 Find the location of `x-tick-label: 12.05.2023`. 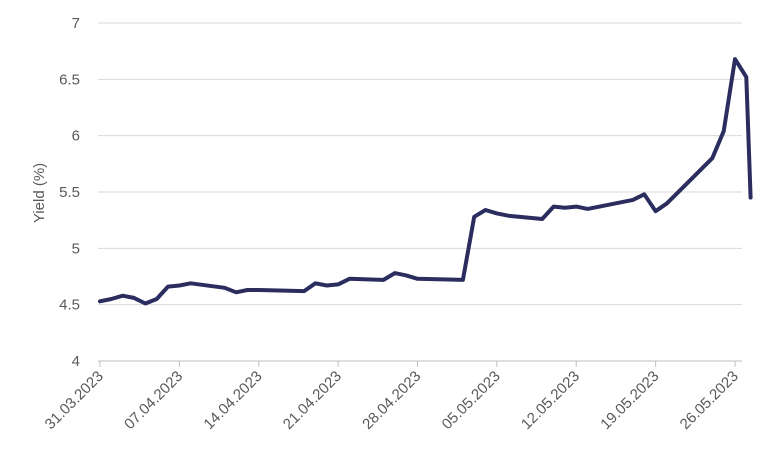

x-tick-label: 12.05.2023 is located at coordinates (550, 400).